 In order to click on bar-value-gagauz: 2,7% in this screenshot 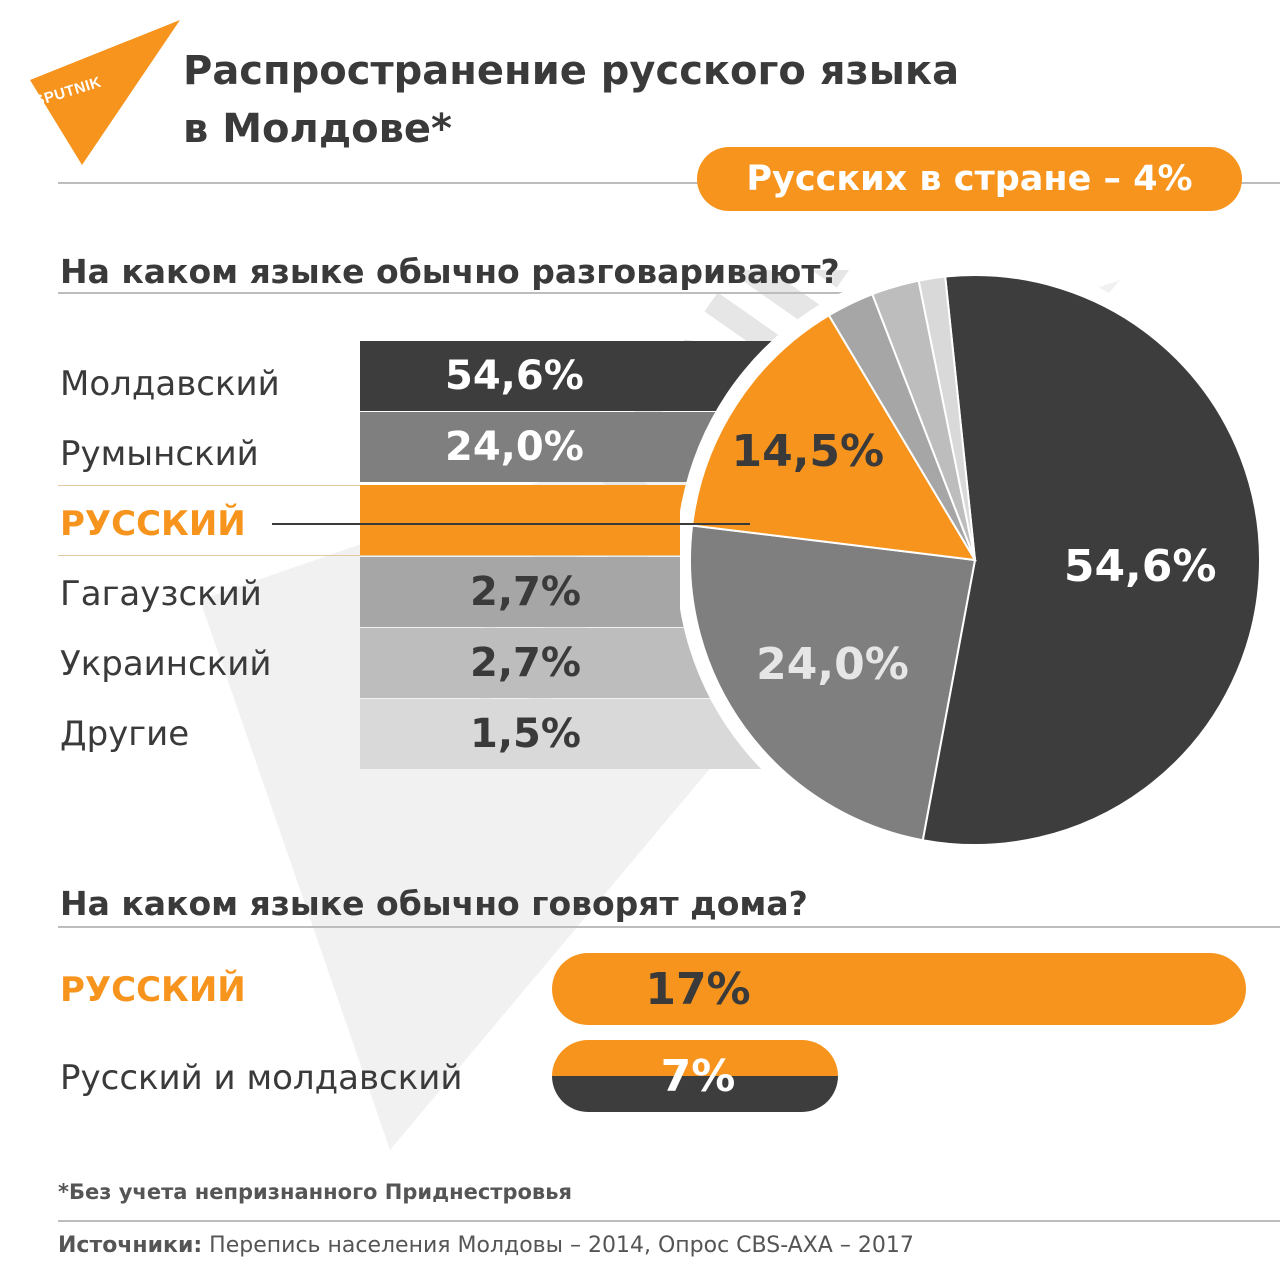, I will do `click(525, 592)`.